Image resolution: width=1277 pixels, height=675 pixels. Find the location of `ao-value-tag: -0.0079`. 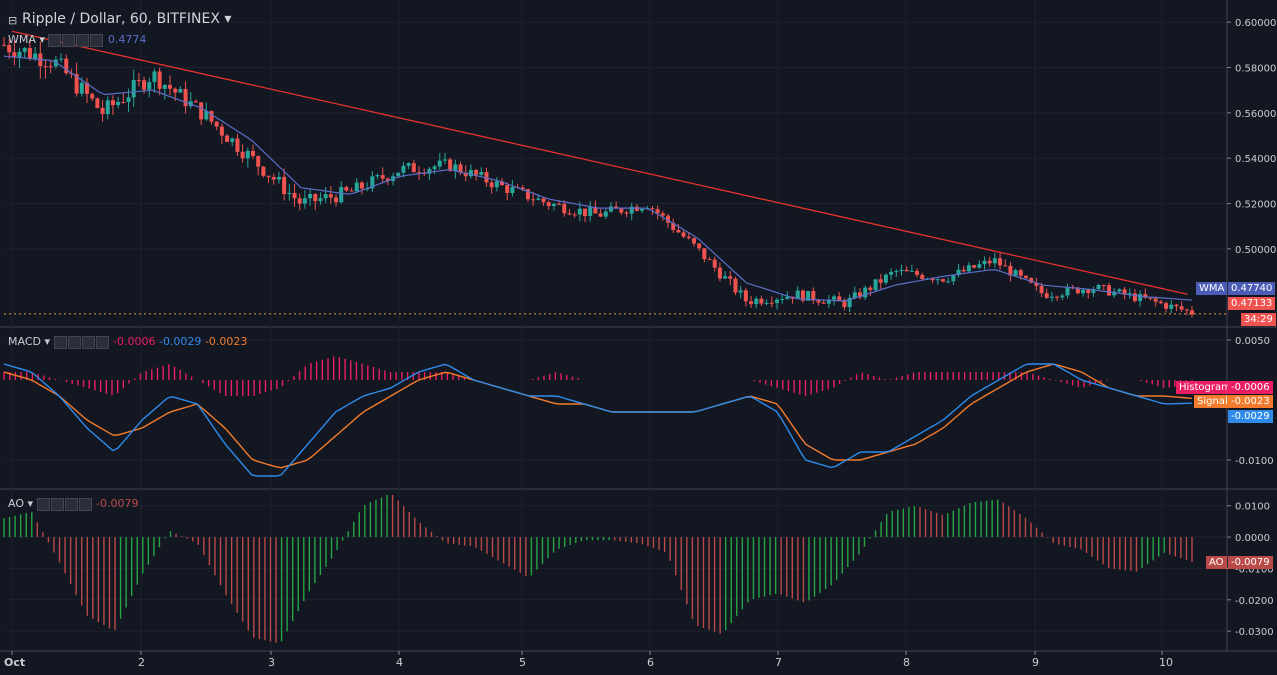

ao-value-tag: -0.0079 is located at coordinates (1250, 562).